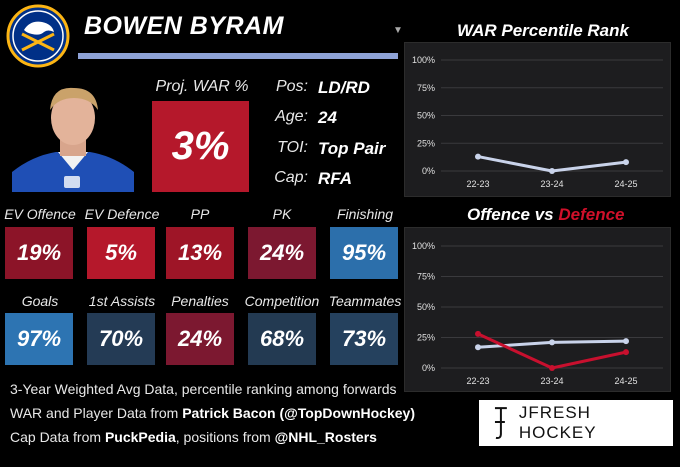  I want to click on ovd-chart-panel: 0% 25% 50% 75% 100% 22-23 23-24 24-25, so click(537, 309).